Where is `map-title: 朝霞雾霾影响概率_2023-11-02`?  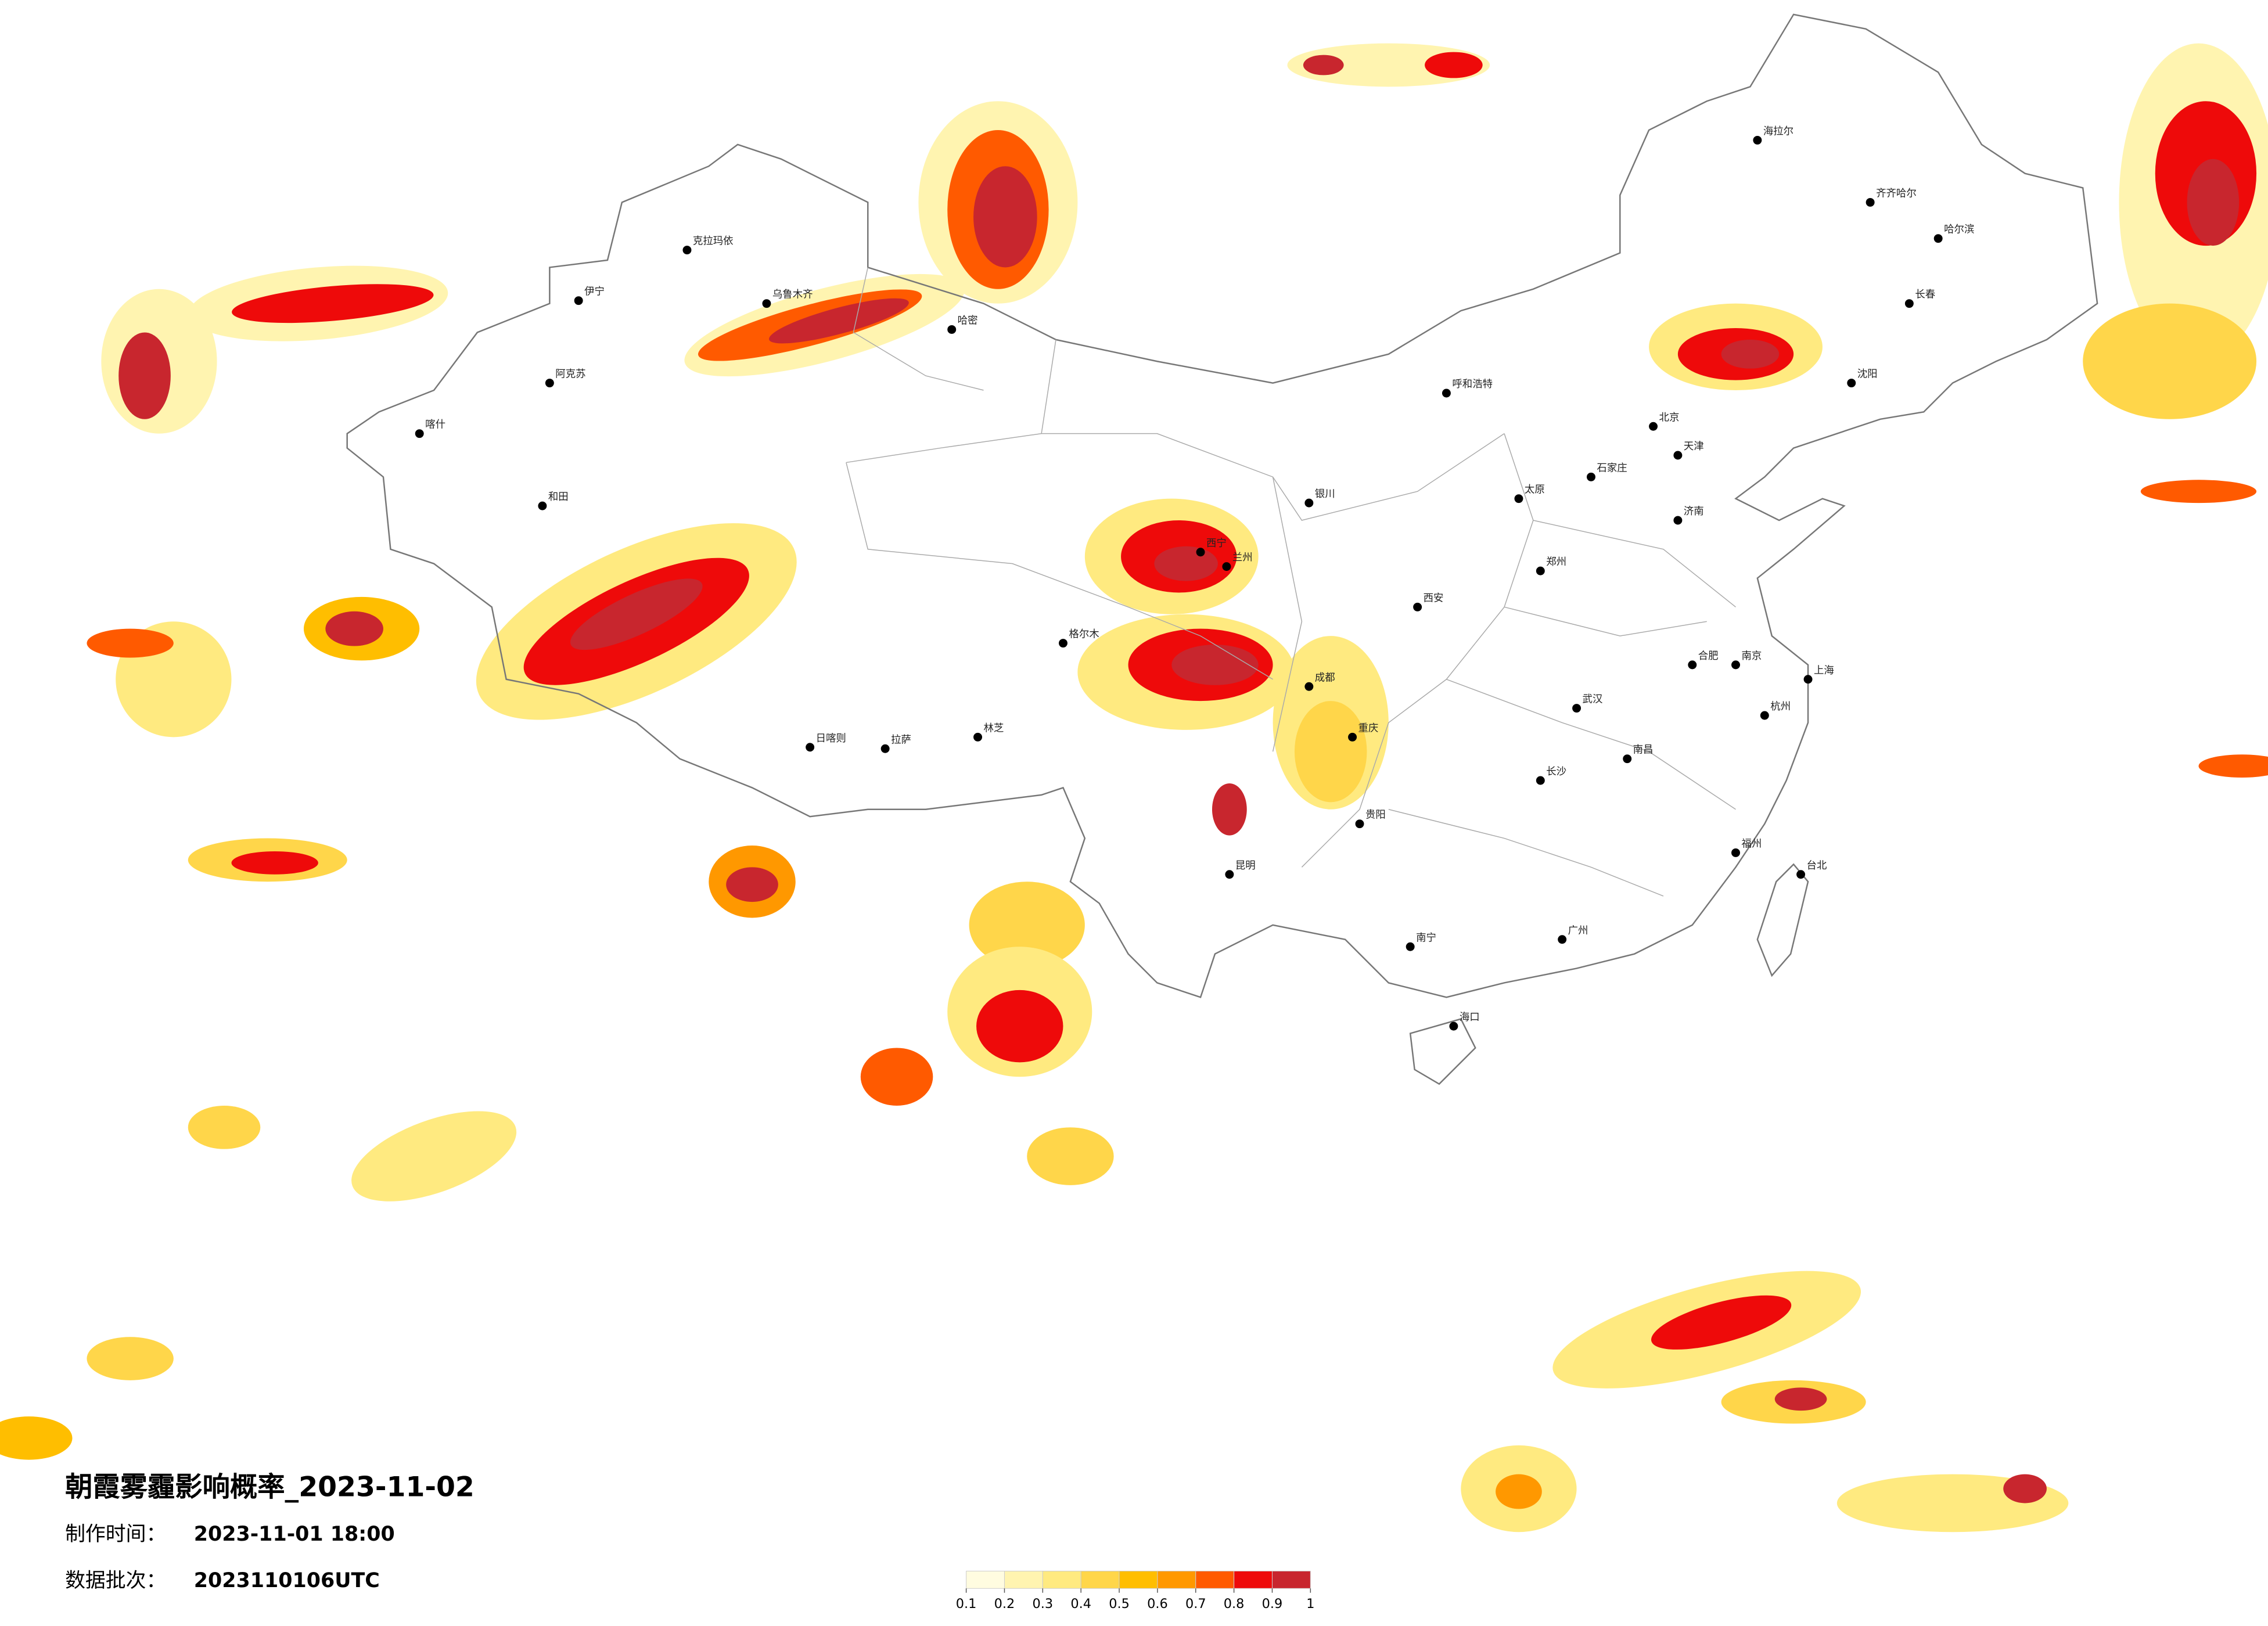
map-title: 朝霞雾霾影响概率_2023-11-02 is located at coordinates (270, 1487).